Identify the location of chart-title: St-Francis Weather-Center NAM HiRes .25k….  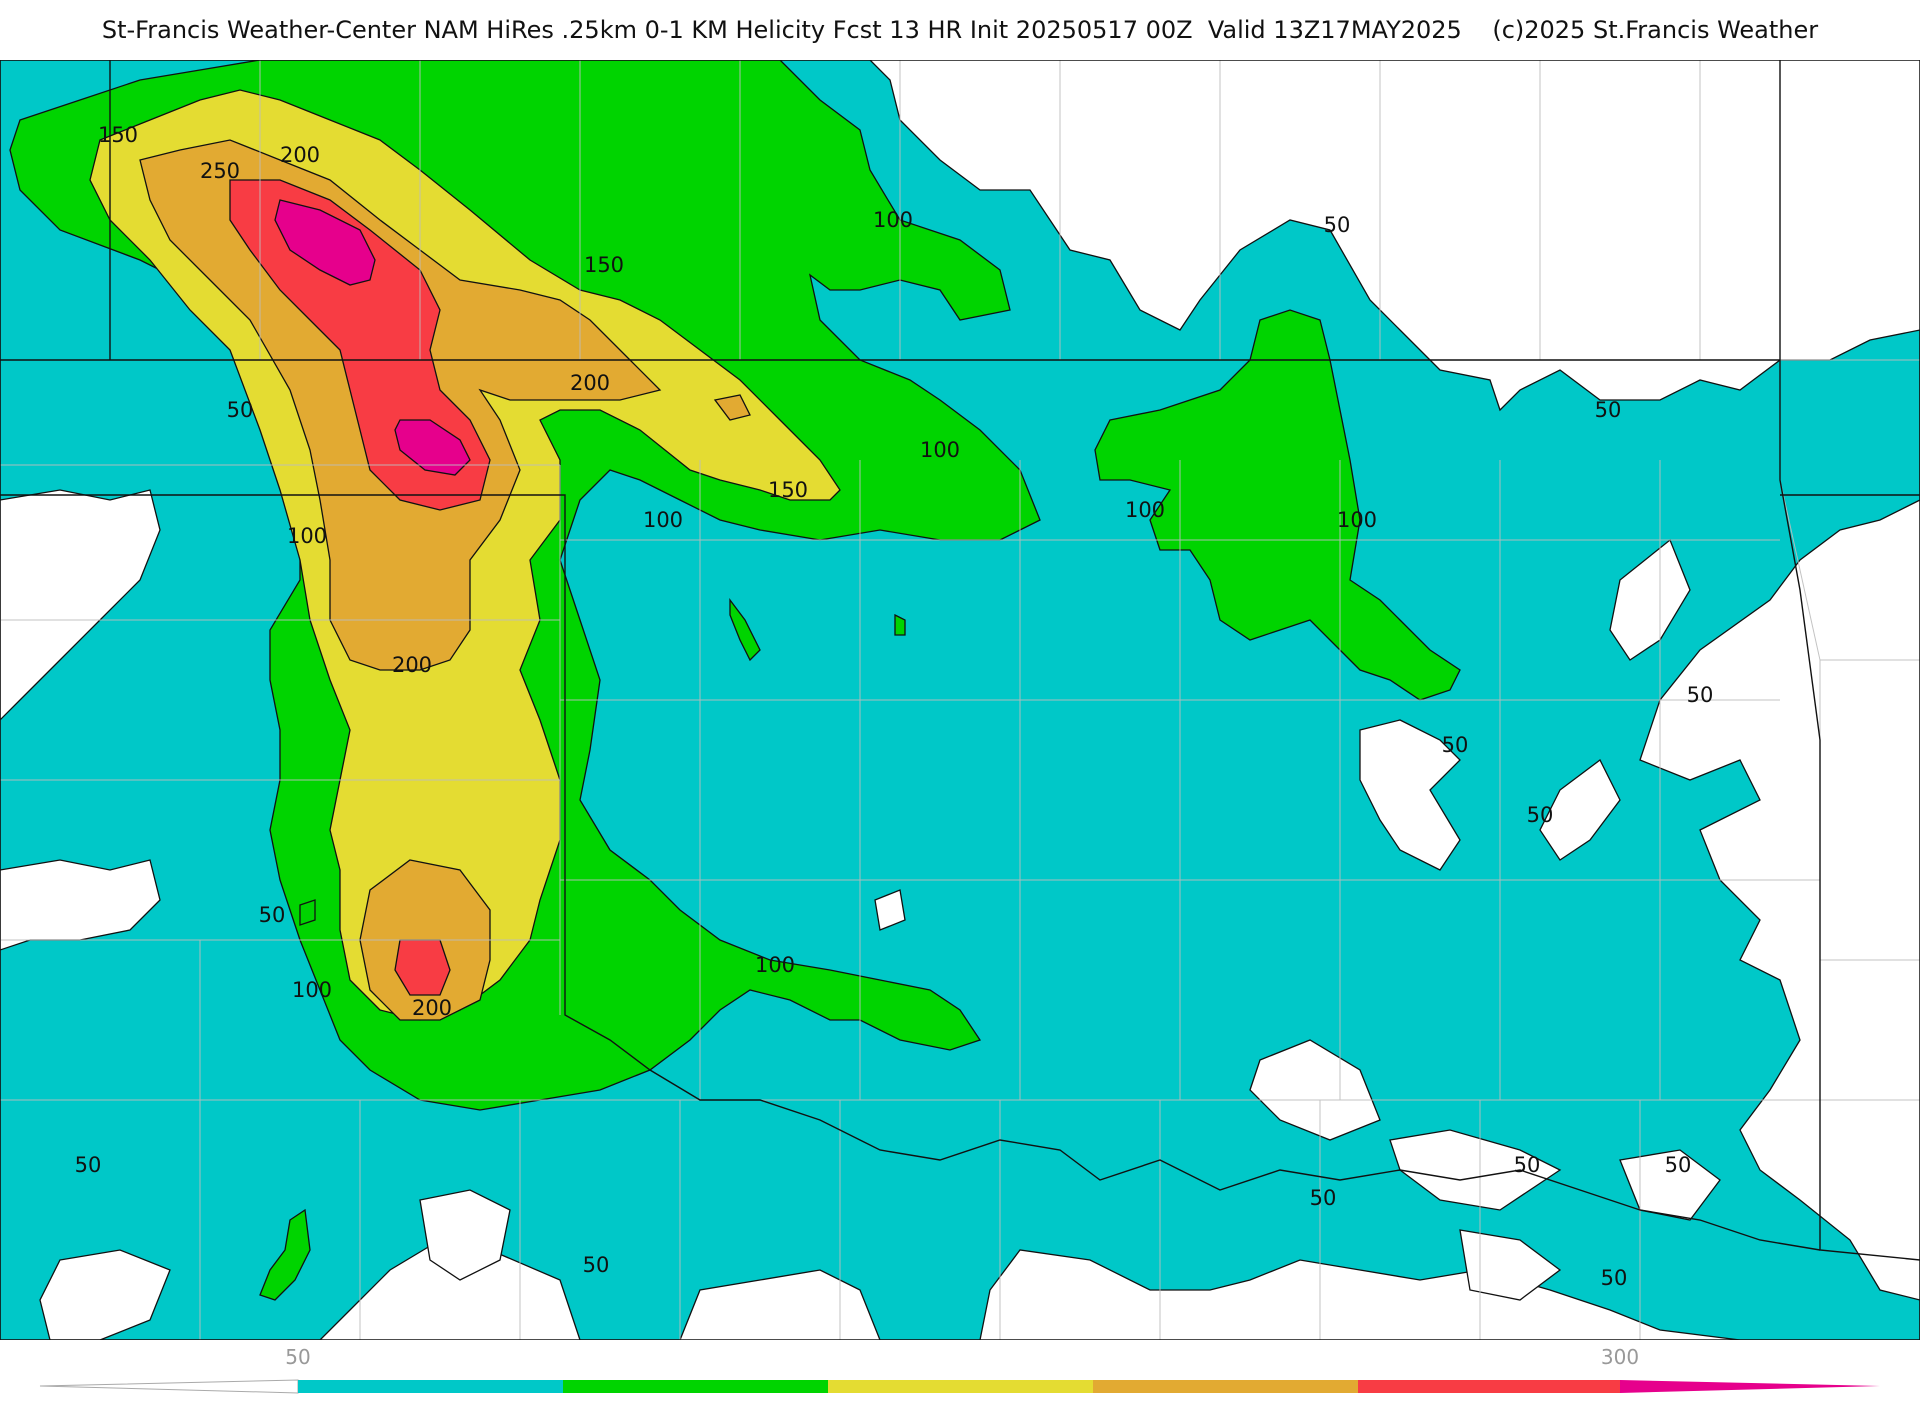
(960, 30).